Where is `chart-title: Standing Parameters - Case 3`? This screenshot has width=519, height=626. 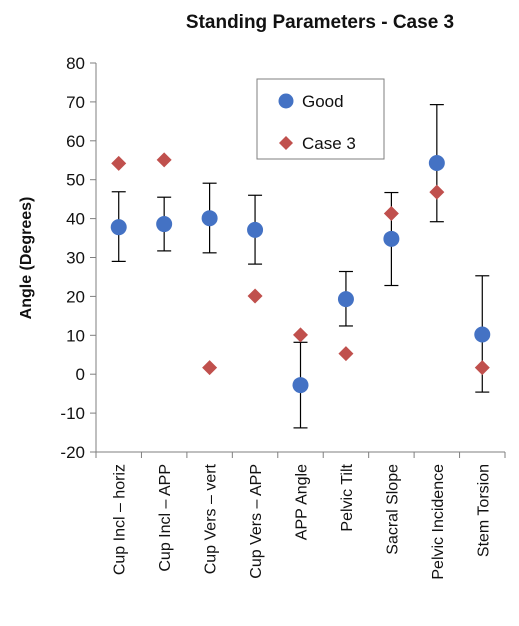 chart-title: Standing Parameters - Case 3 is located at coordinates (320, 22).